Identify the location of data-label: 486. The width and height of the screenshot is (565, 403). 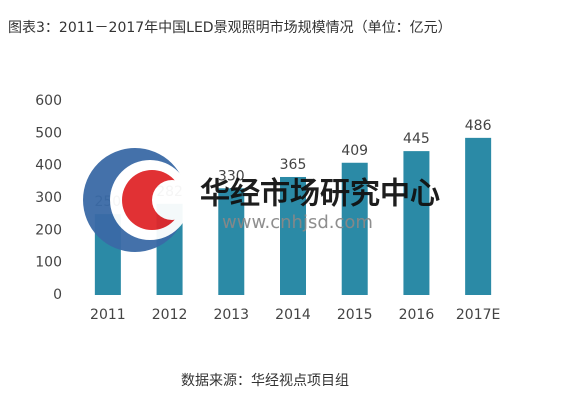
(478, 126).